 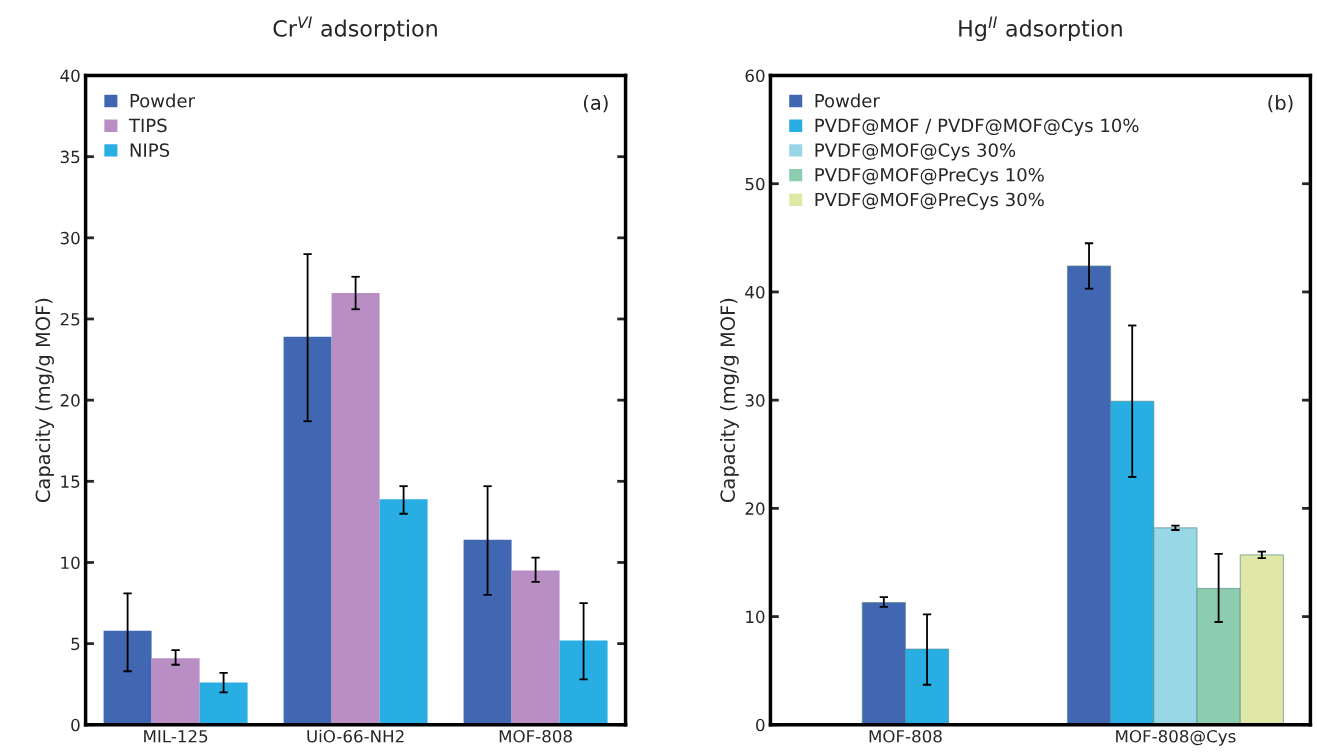 I want to click on chart-title: Hg$^{II}$ adsorption, so click(x=1040, y=29).